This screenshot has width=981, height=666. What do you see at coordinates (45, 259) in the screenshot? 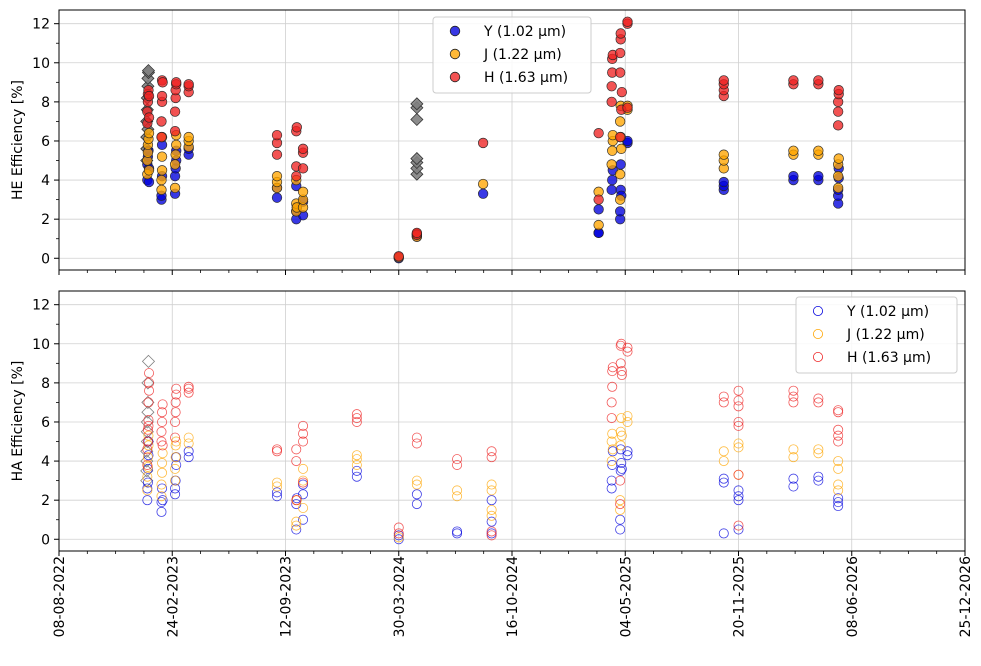
I see `he-y-tick-label: 0` at bounding box center [45, 259].